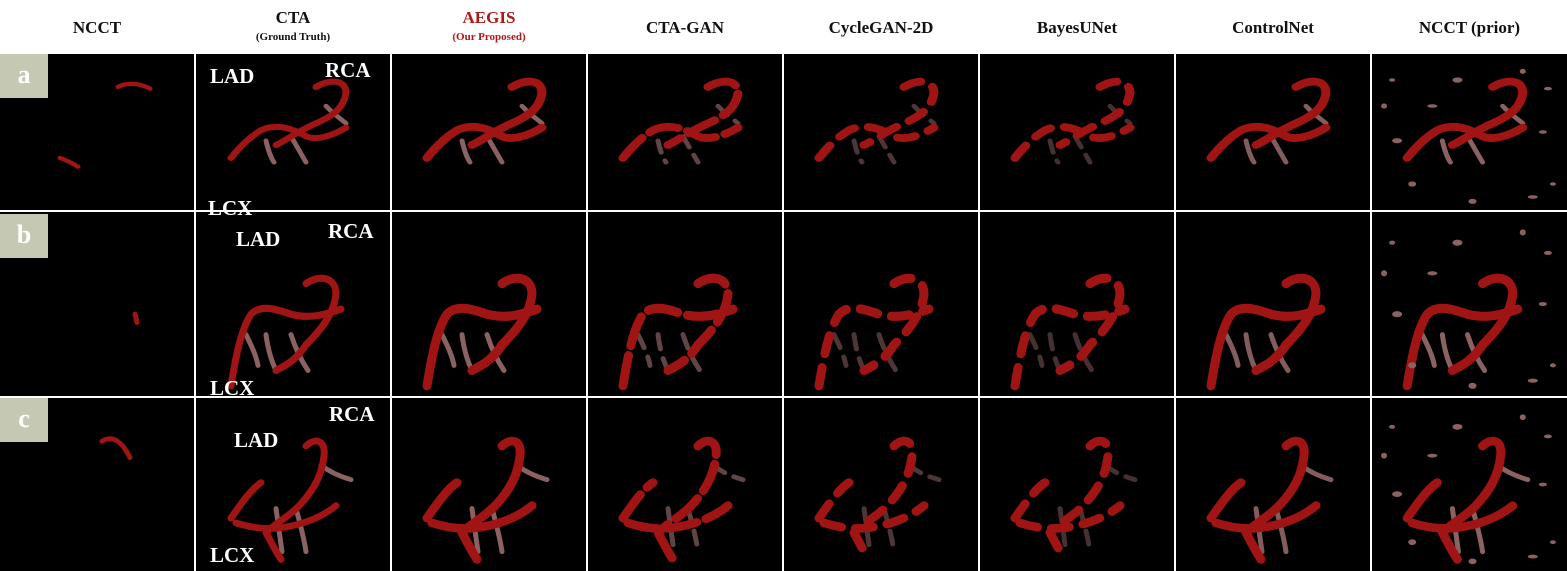  I want to click on annotation-rca-b: RCA, so click(351, 231).